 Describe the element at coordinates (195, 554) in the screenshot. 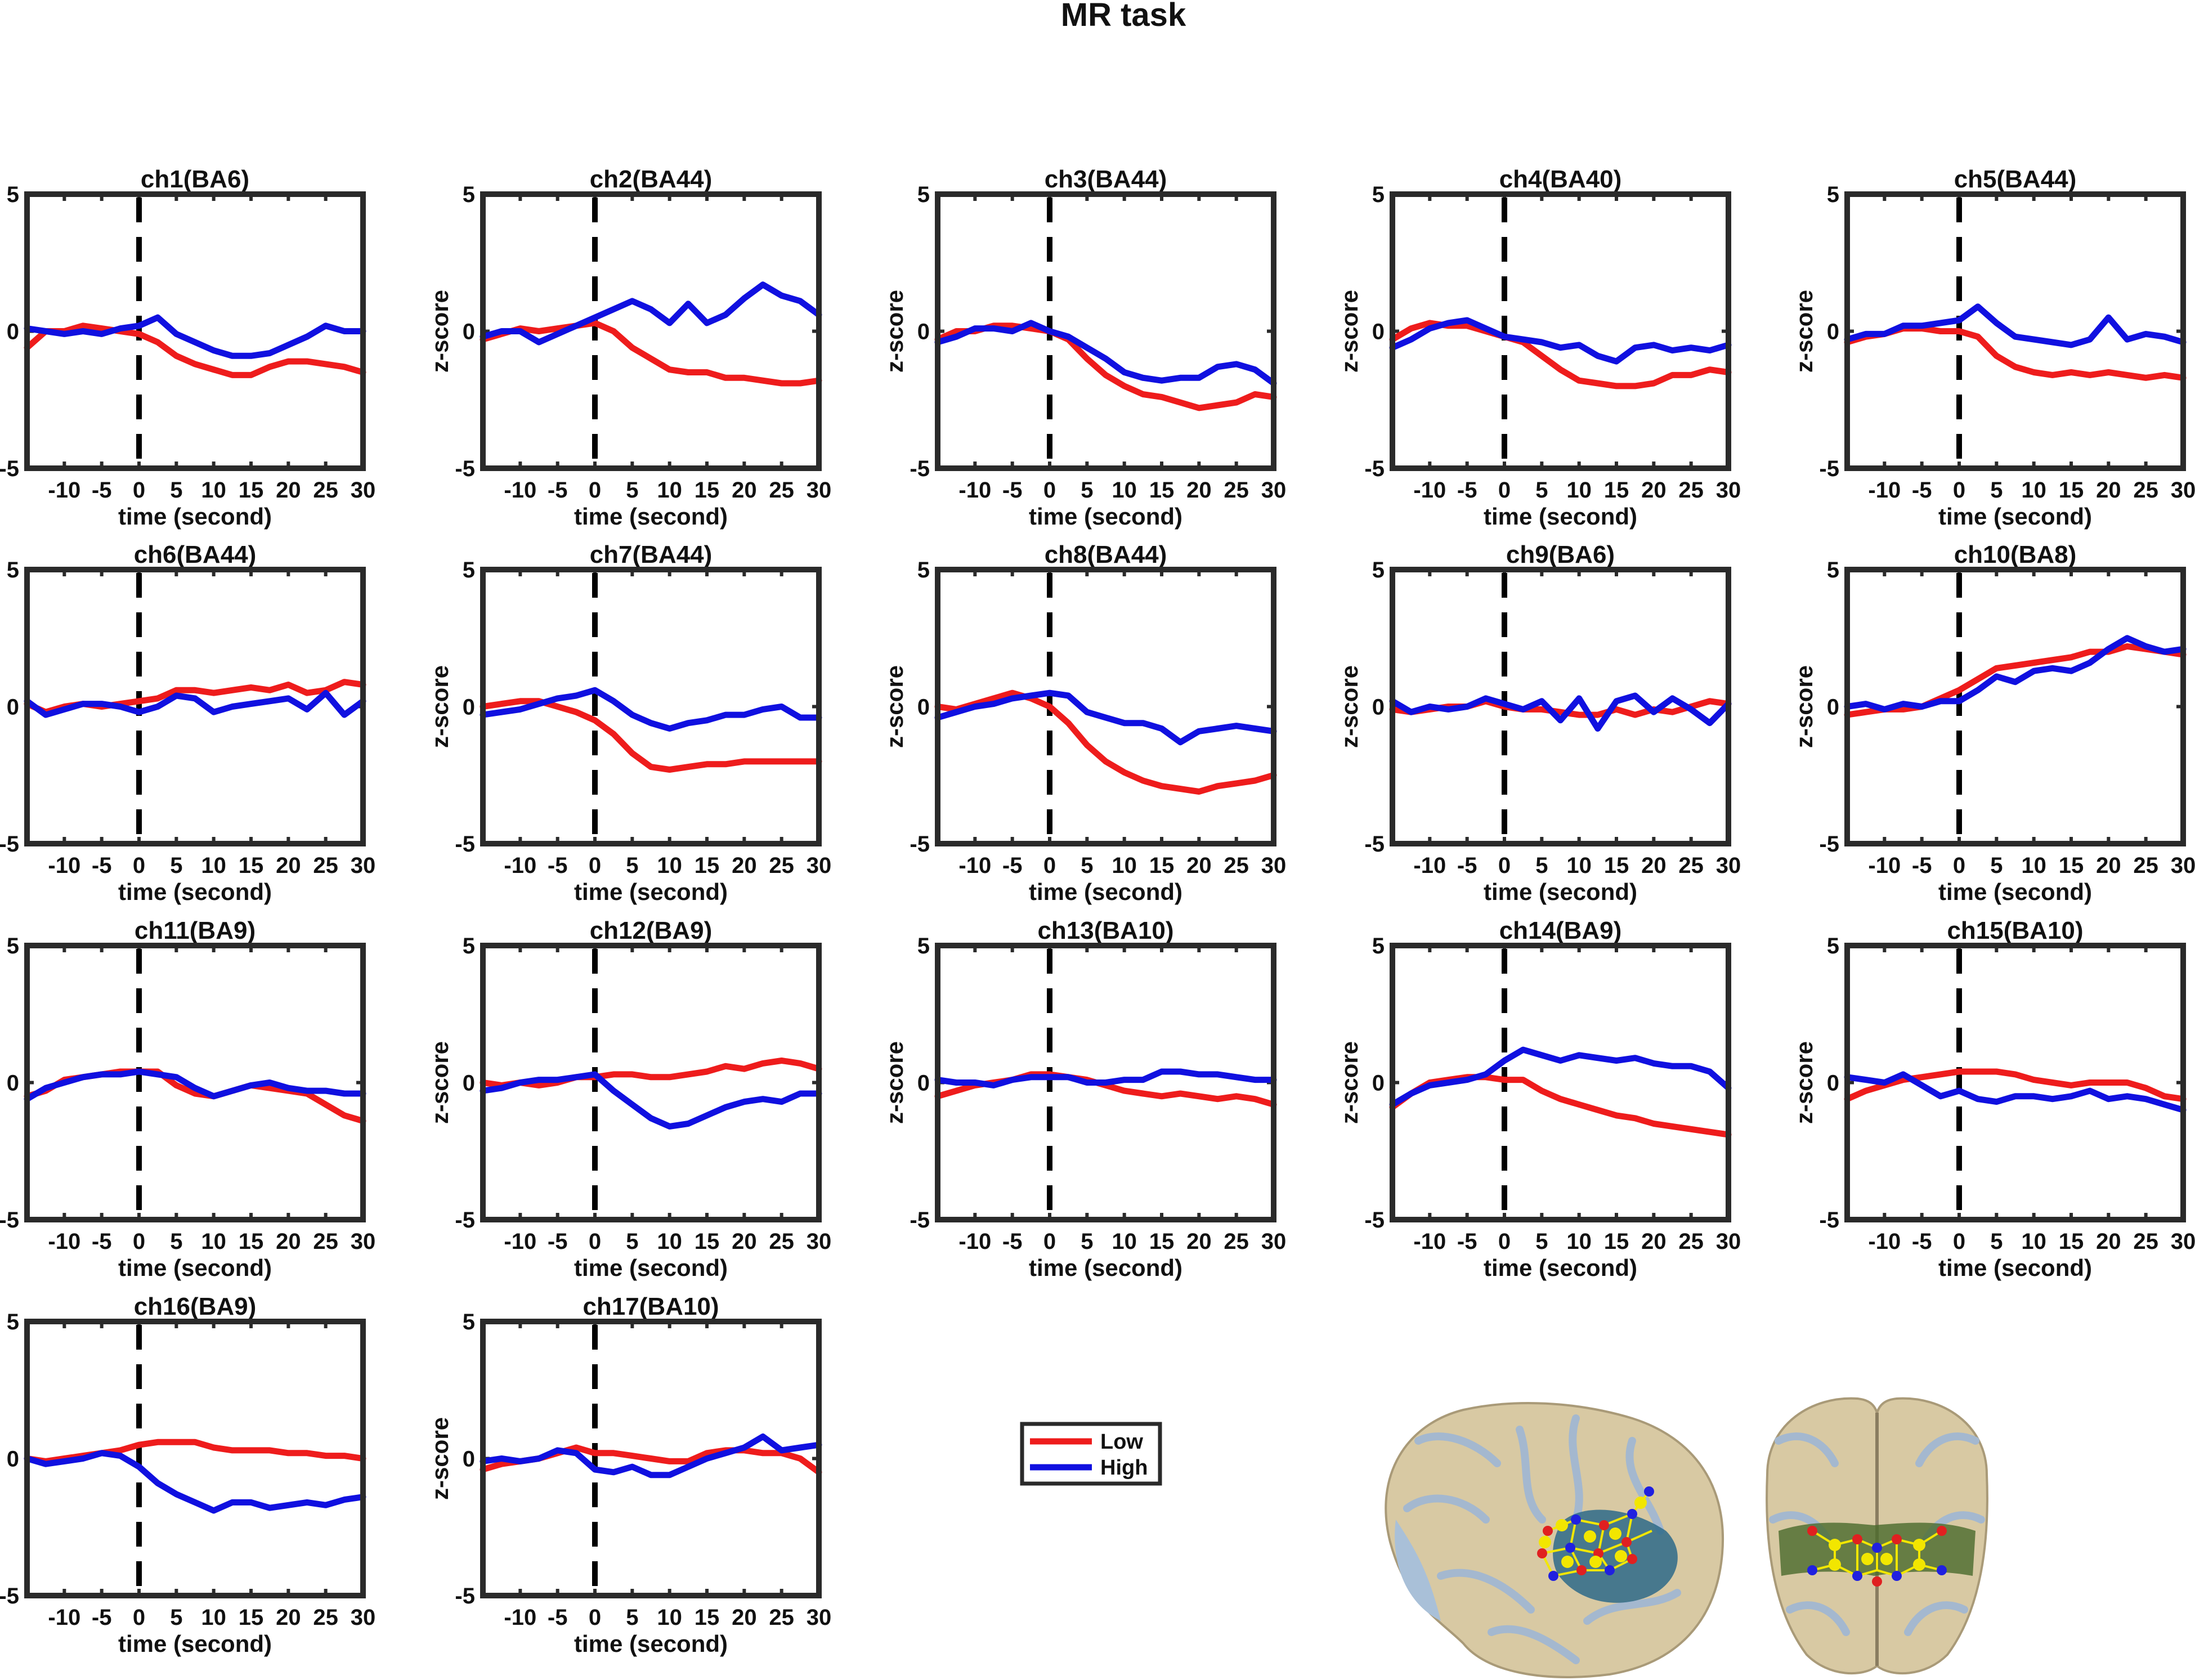

I see `chart-title: ch6(BA44)` at that location.